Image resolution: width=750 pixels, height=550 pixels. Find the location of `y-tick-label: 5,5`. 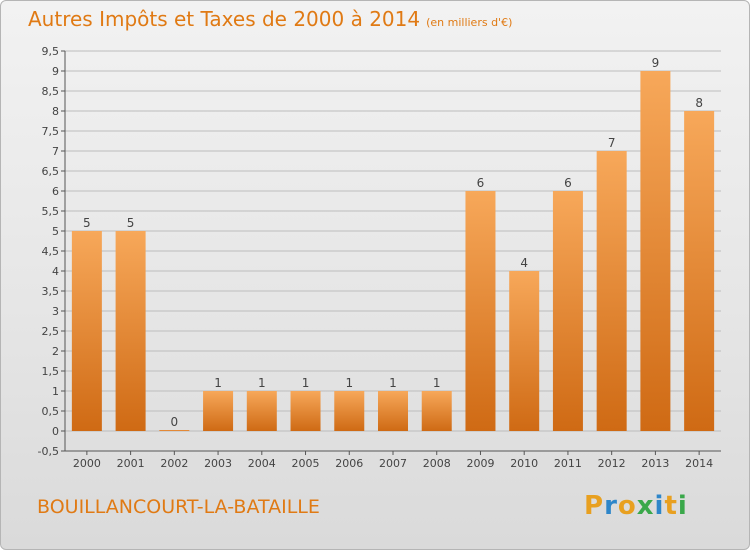

y-tick-label: 5,5 is located at coordinates (51, 211).